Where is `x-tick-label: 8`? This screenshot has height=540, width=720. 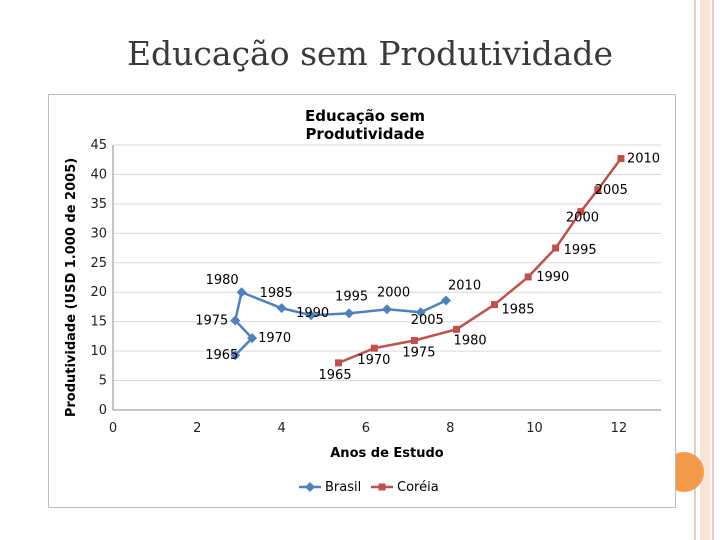
x-tick-label: 8 is located at coordinates (450, 428).